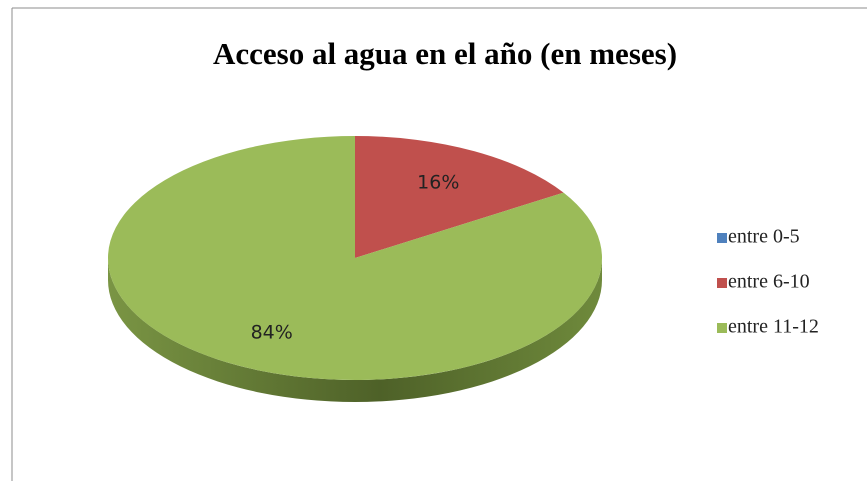  What do you see at coordinates (272, 332) in the screenshot?
I see `data-label: 84%` at bounding box center [272, 332].